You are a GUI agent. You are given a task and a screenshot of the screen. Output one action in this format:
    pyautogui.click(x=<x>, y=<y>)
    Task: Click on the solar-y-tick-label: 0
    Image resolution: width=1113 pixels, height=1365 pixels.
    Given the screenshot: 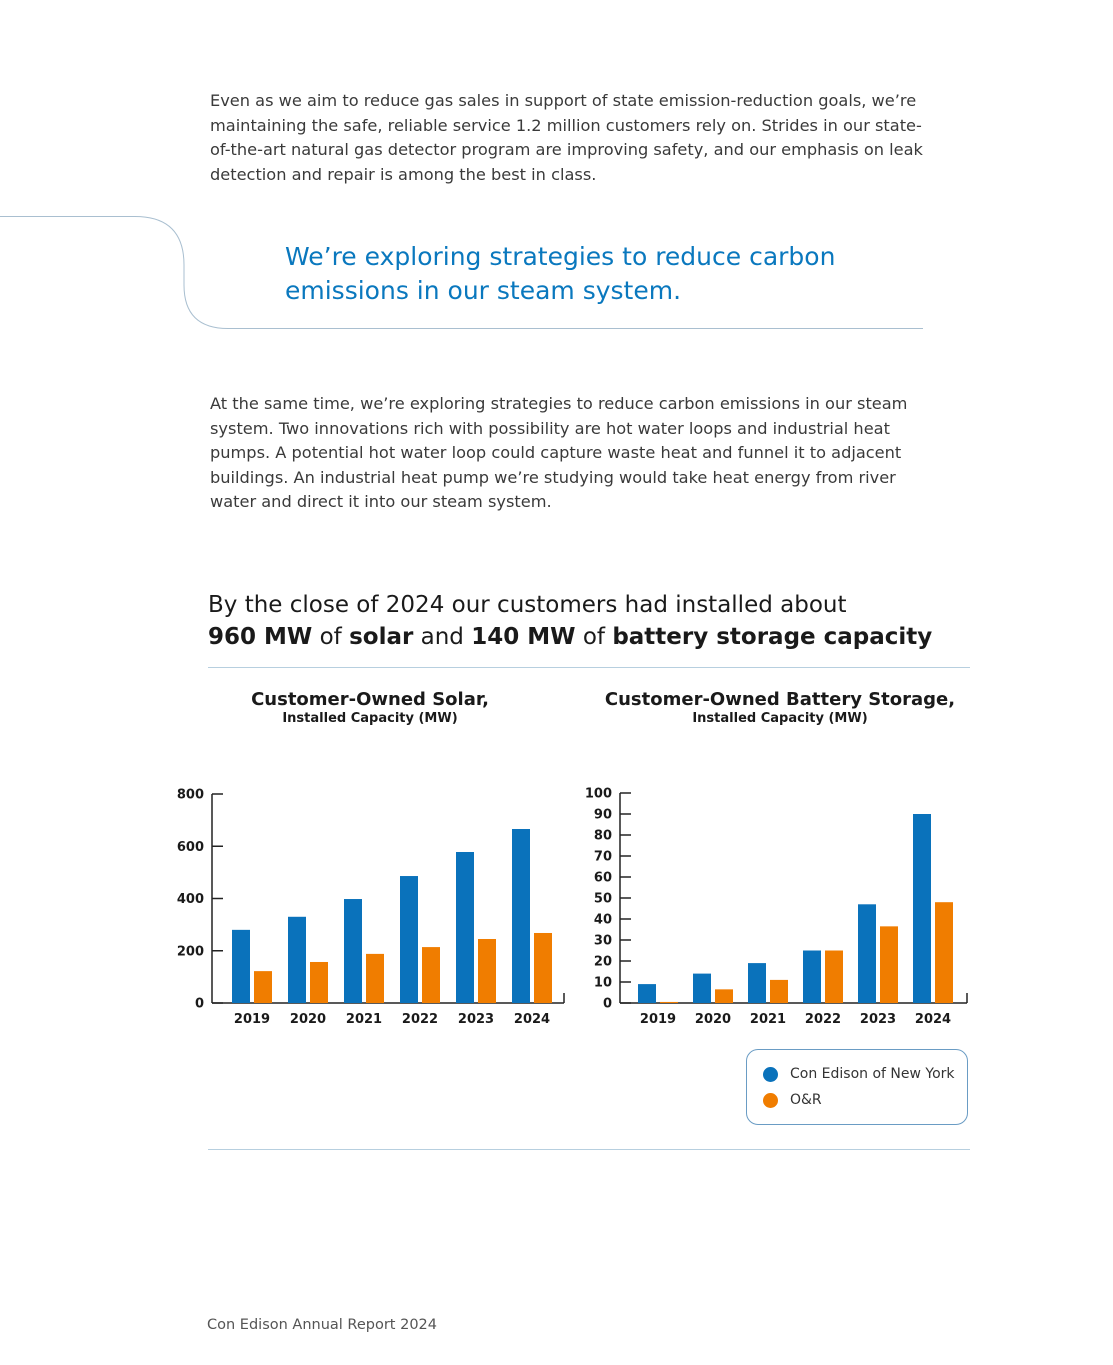 What is the action you would take?
    pyautogui.click(x=199, y=1004)
    